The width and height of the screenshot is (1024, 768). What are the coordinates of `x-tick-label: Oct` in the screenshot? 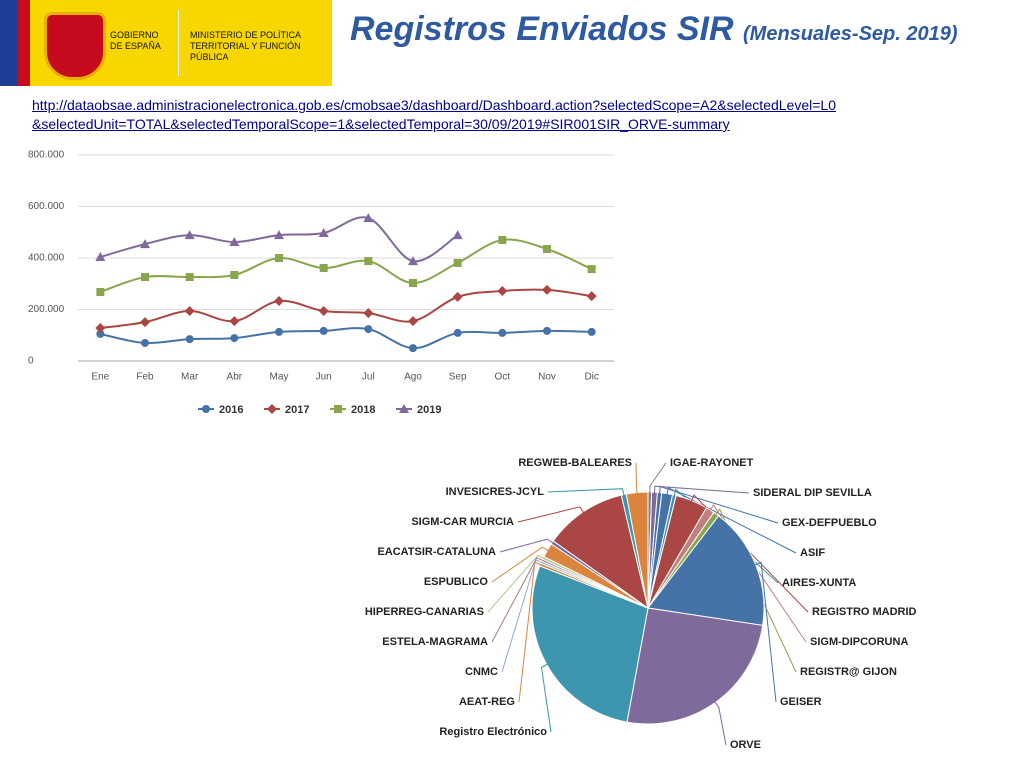 It's located at (503, 377).